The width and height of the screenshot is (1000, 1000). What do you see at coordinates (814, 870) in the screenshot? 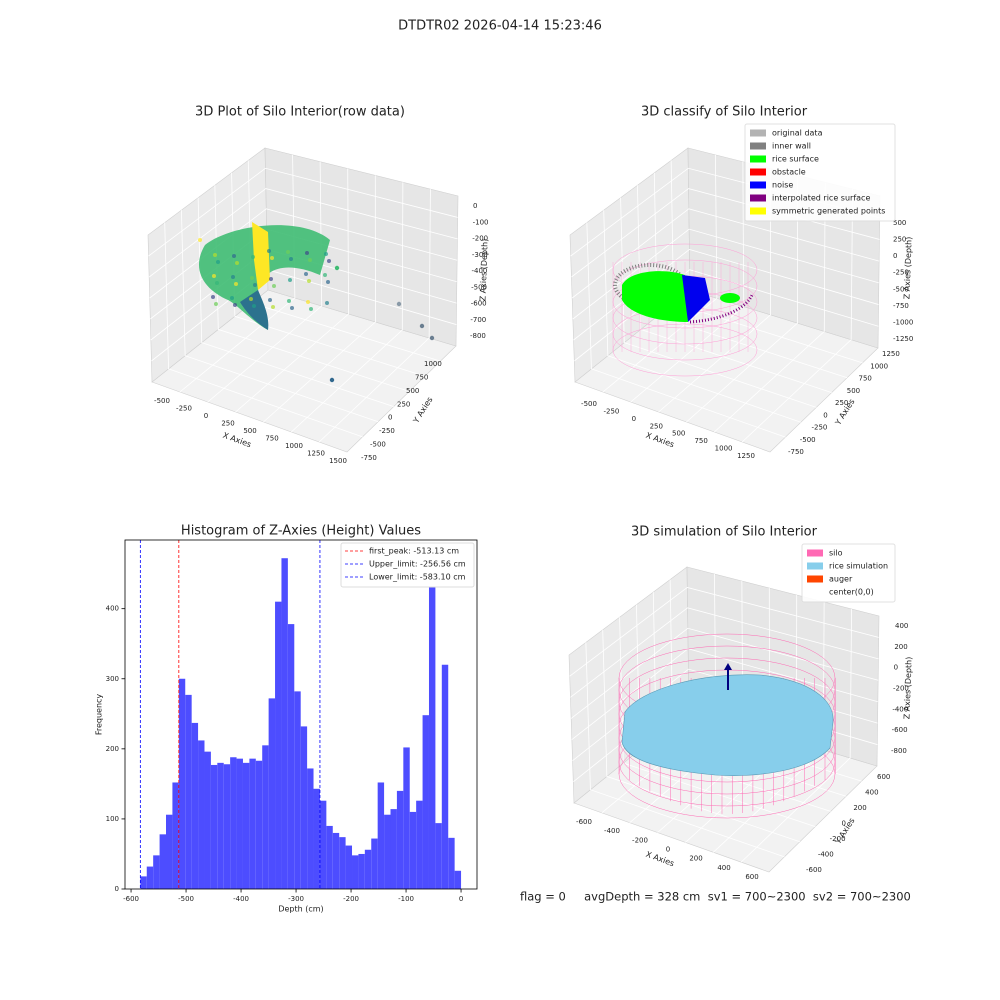
I see `y-tick-label: -600` at bounding box center [814, 870].